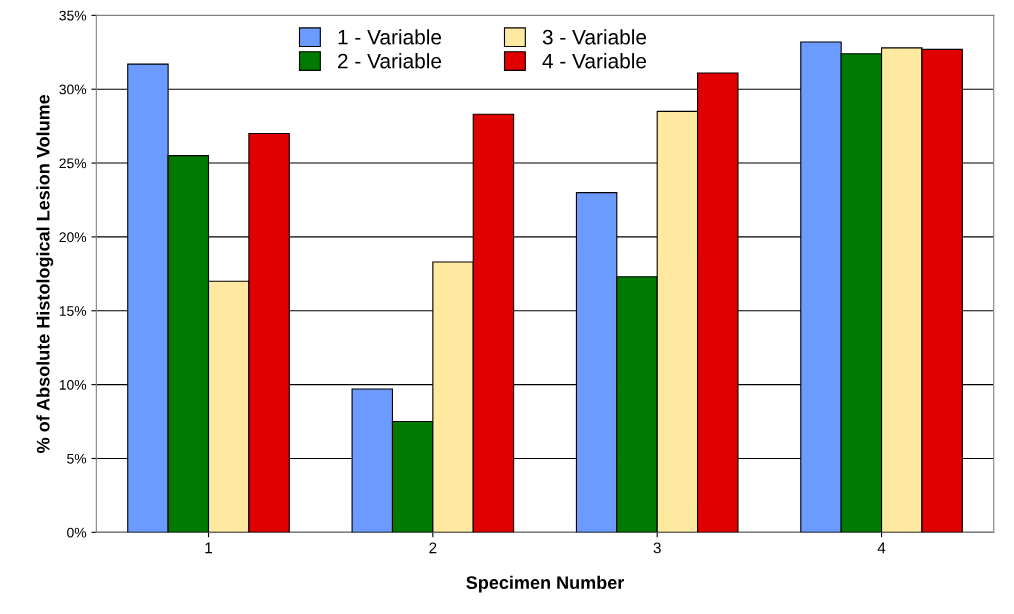  Describe the element at coordinates (594, 61) in the screenshot. I see `legend-label: 4 - Variable` at that location.